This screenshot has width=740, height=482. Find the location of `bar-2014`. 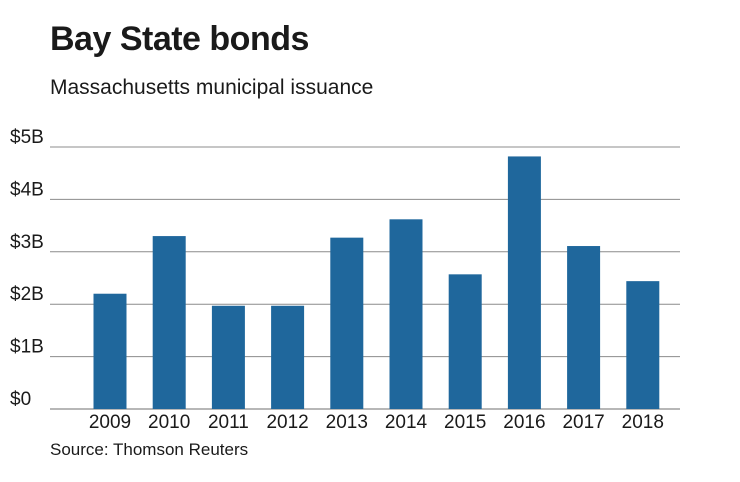

bar-2014 is located at coordinates (406, 314).